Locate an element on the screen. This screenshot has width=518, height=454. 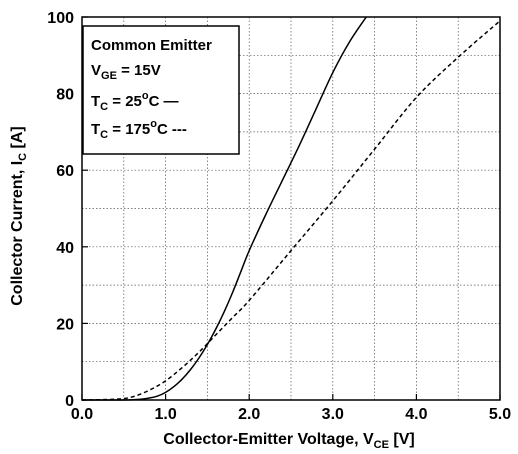
y-tick-label: 40 is located at coordinates (65, 248).